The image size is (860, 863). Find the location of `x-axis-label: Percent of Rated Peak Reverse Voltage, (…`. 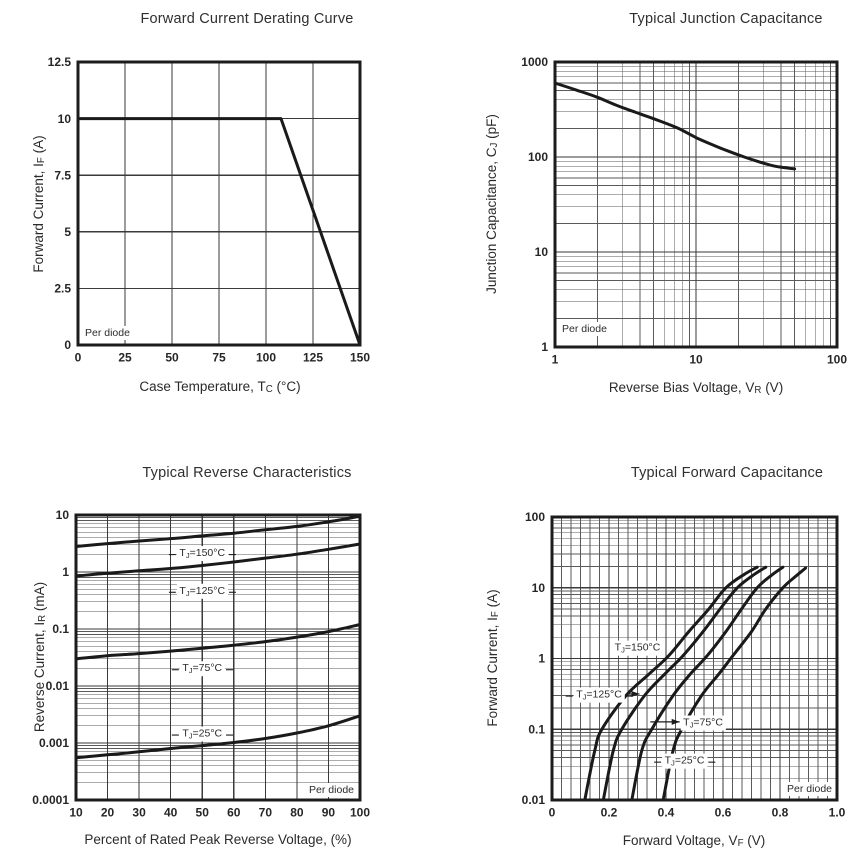

x-axis-label: Percent of Rated Peak Reverse Voltage, (… is located at coordinates (218, 839).